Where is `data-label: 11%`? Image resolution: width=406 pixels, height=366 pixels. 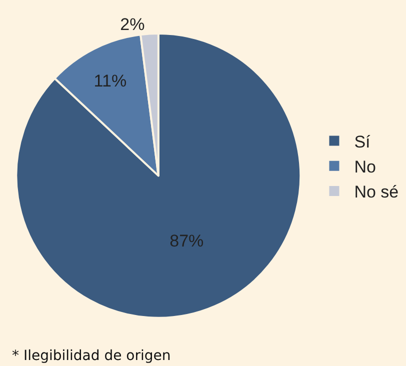 data-label: 11% is located at coordinates (110, 81).